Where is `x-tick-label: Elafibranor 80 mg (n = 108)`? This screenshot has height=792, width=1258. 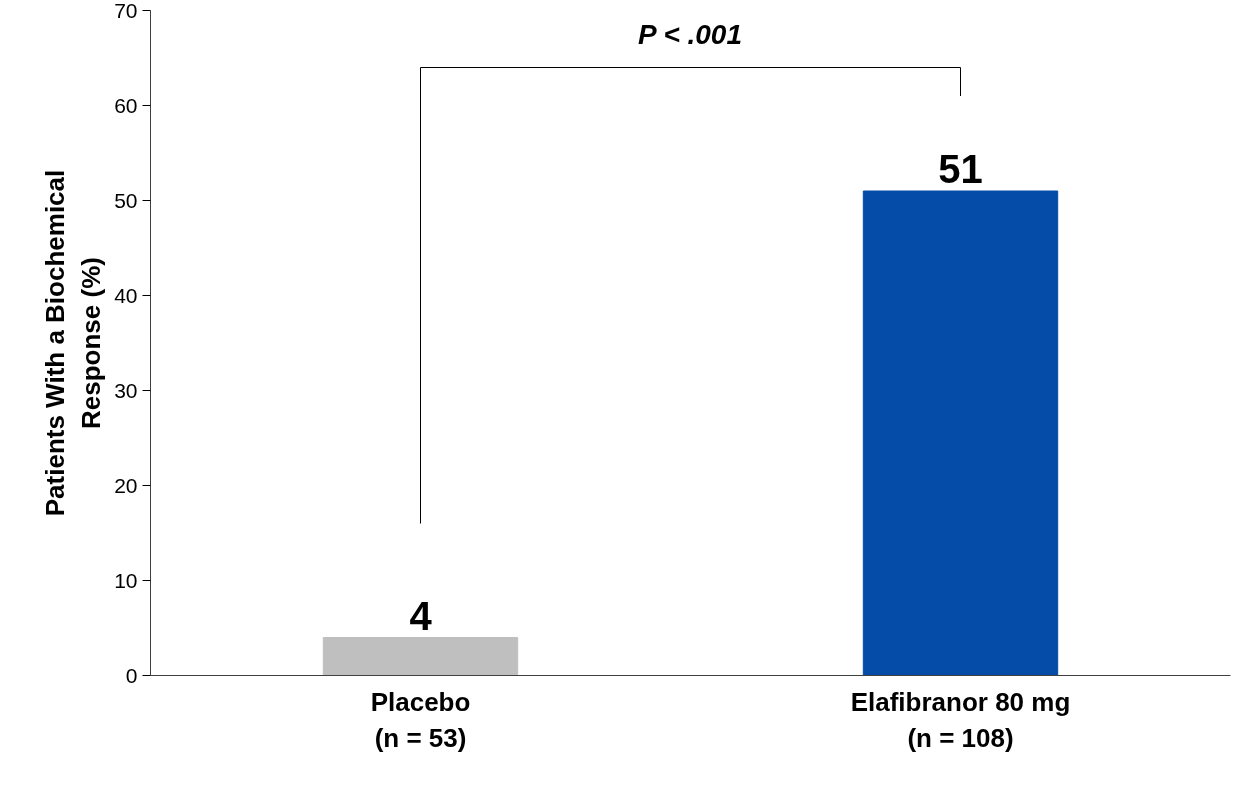
x-tick-label: Elafibranor 80 mg (n = 108) is located at coordinates (960, 719).